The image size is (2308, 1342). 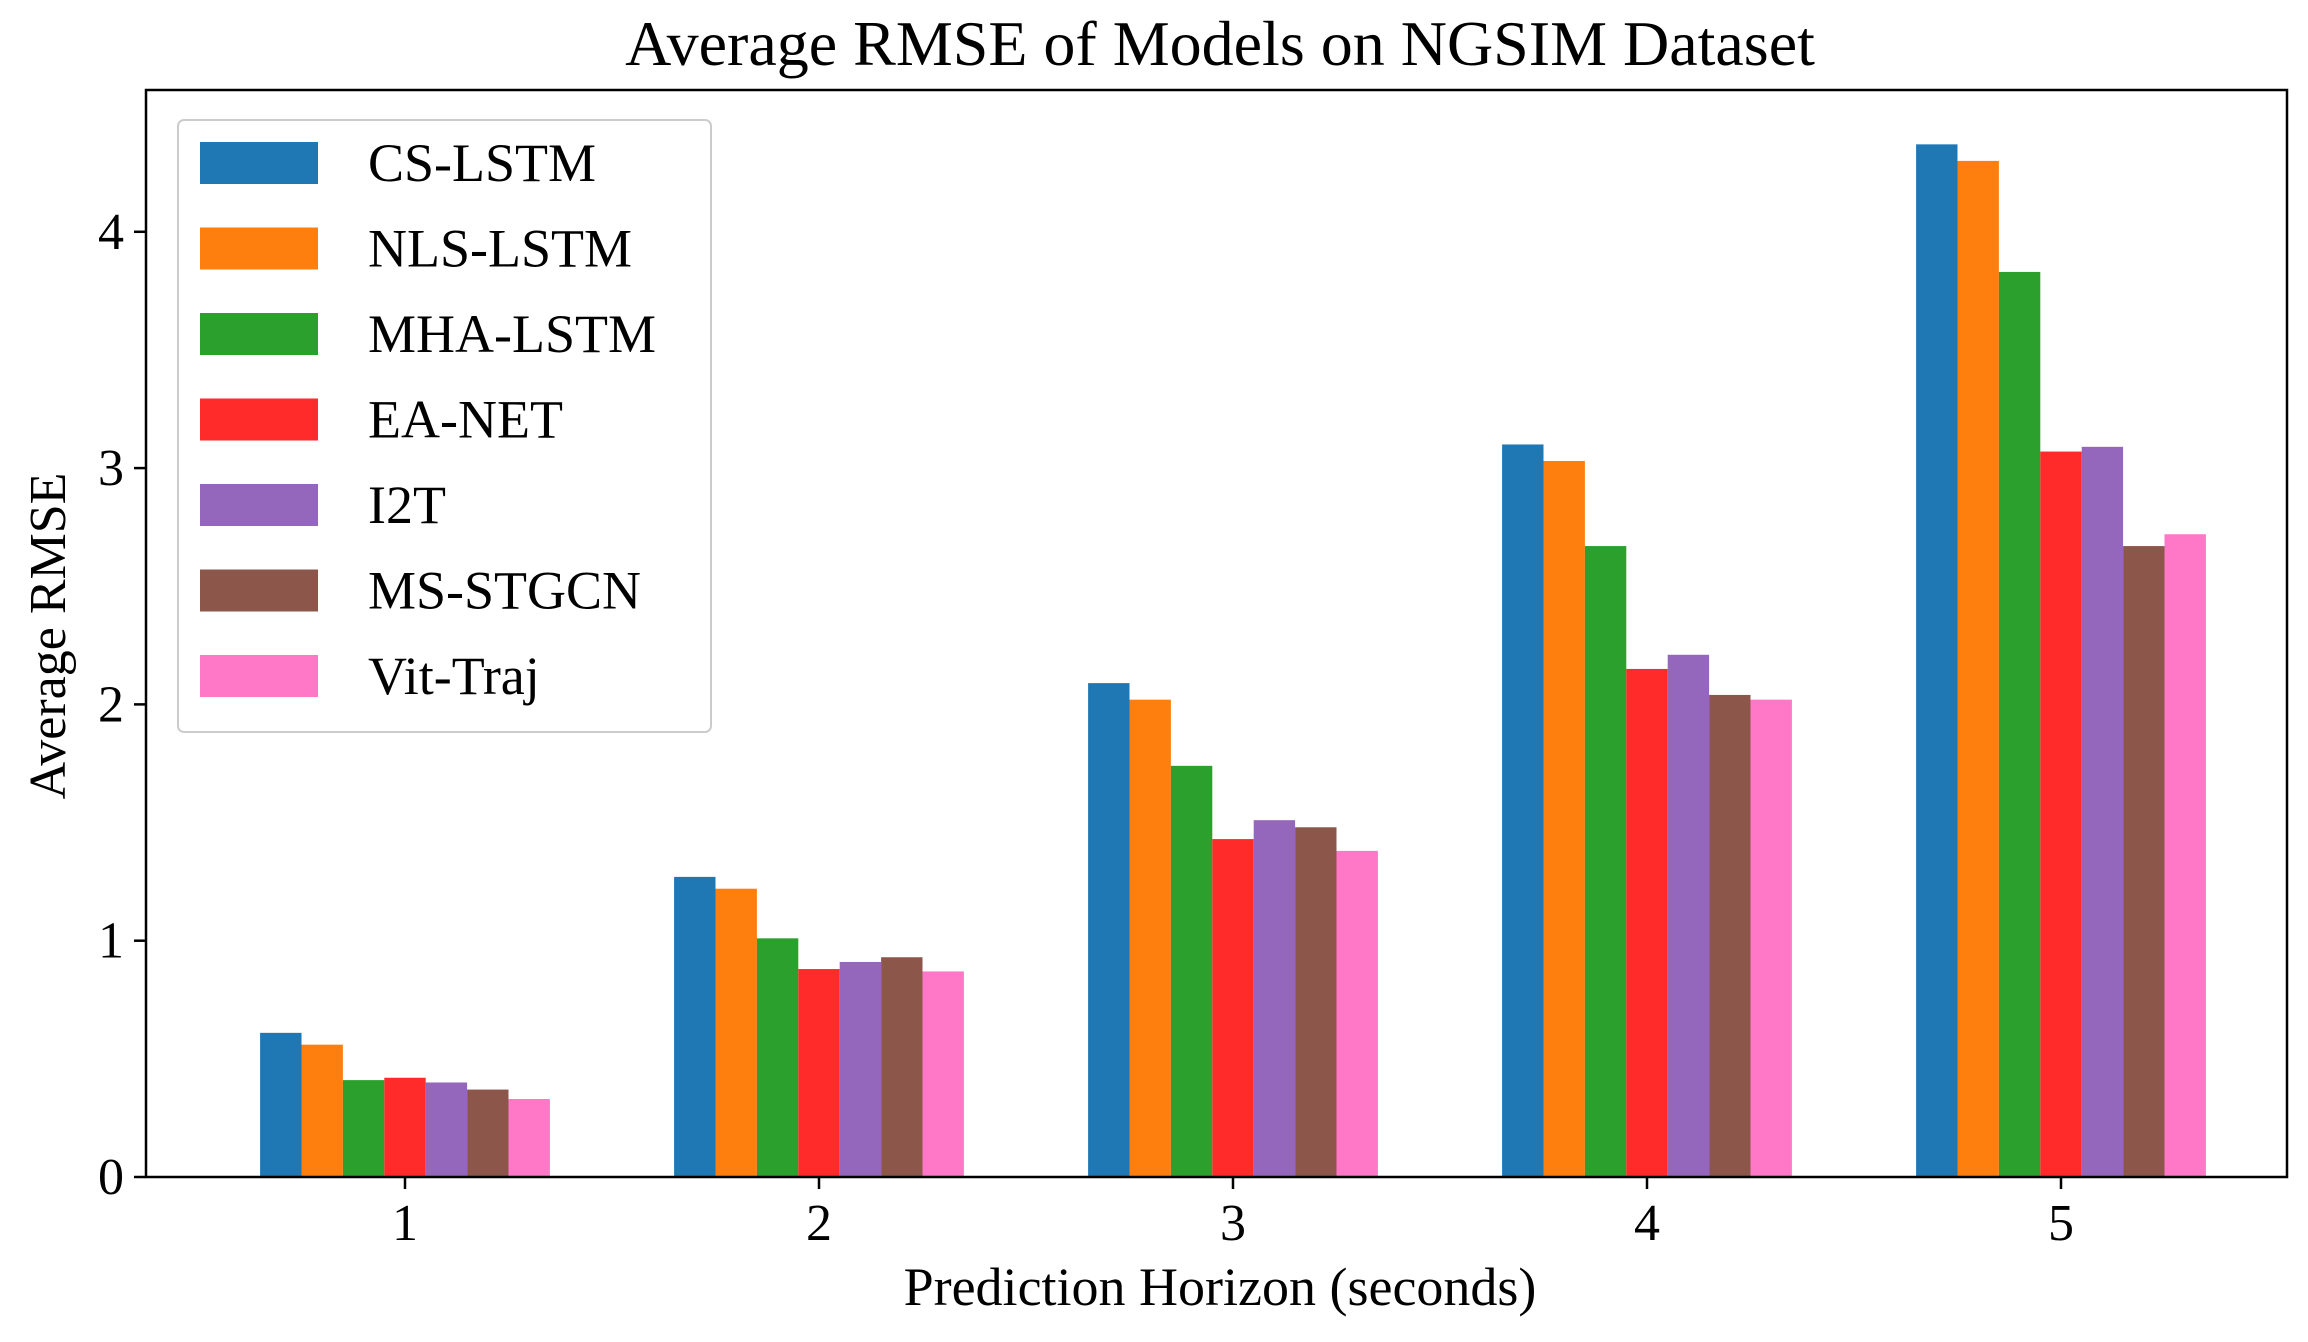 I want to click on legend-swatch-mha-lstm, so click(x=259, y=334).